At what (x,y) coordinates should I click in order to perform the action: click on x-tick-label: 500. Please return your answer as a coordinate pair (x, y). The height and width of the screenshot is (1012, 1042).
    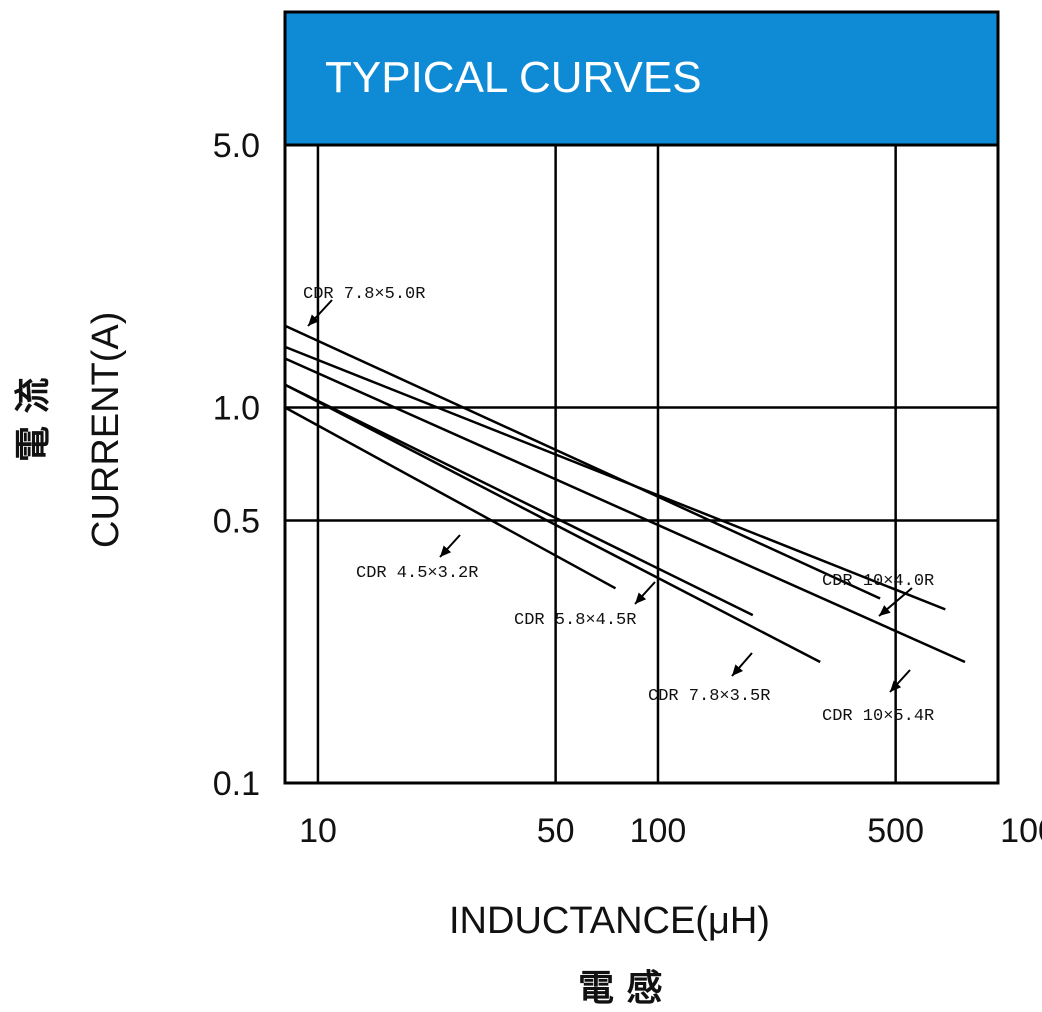
    Looking at the image, I should click on (895, 831).